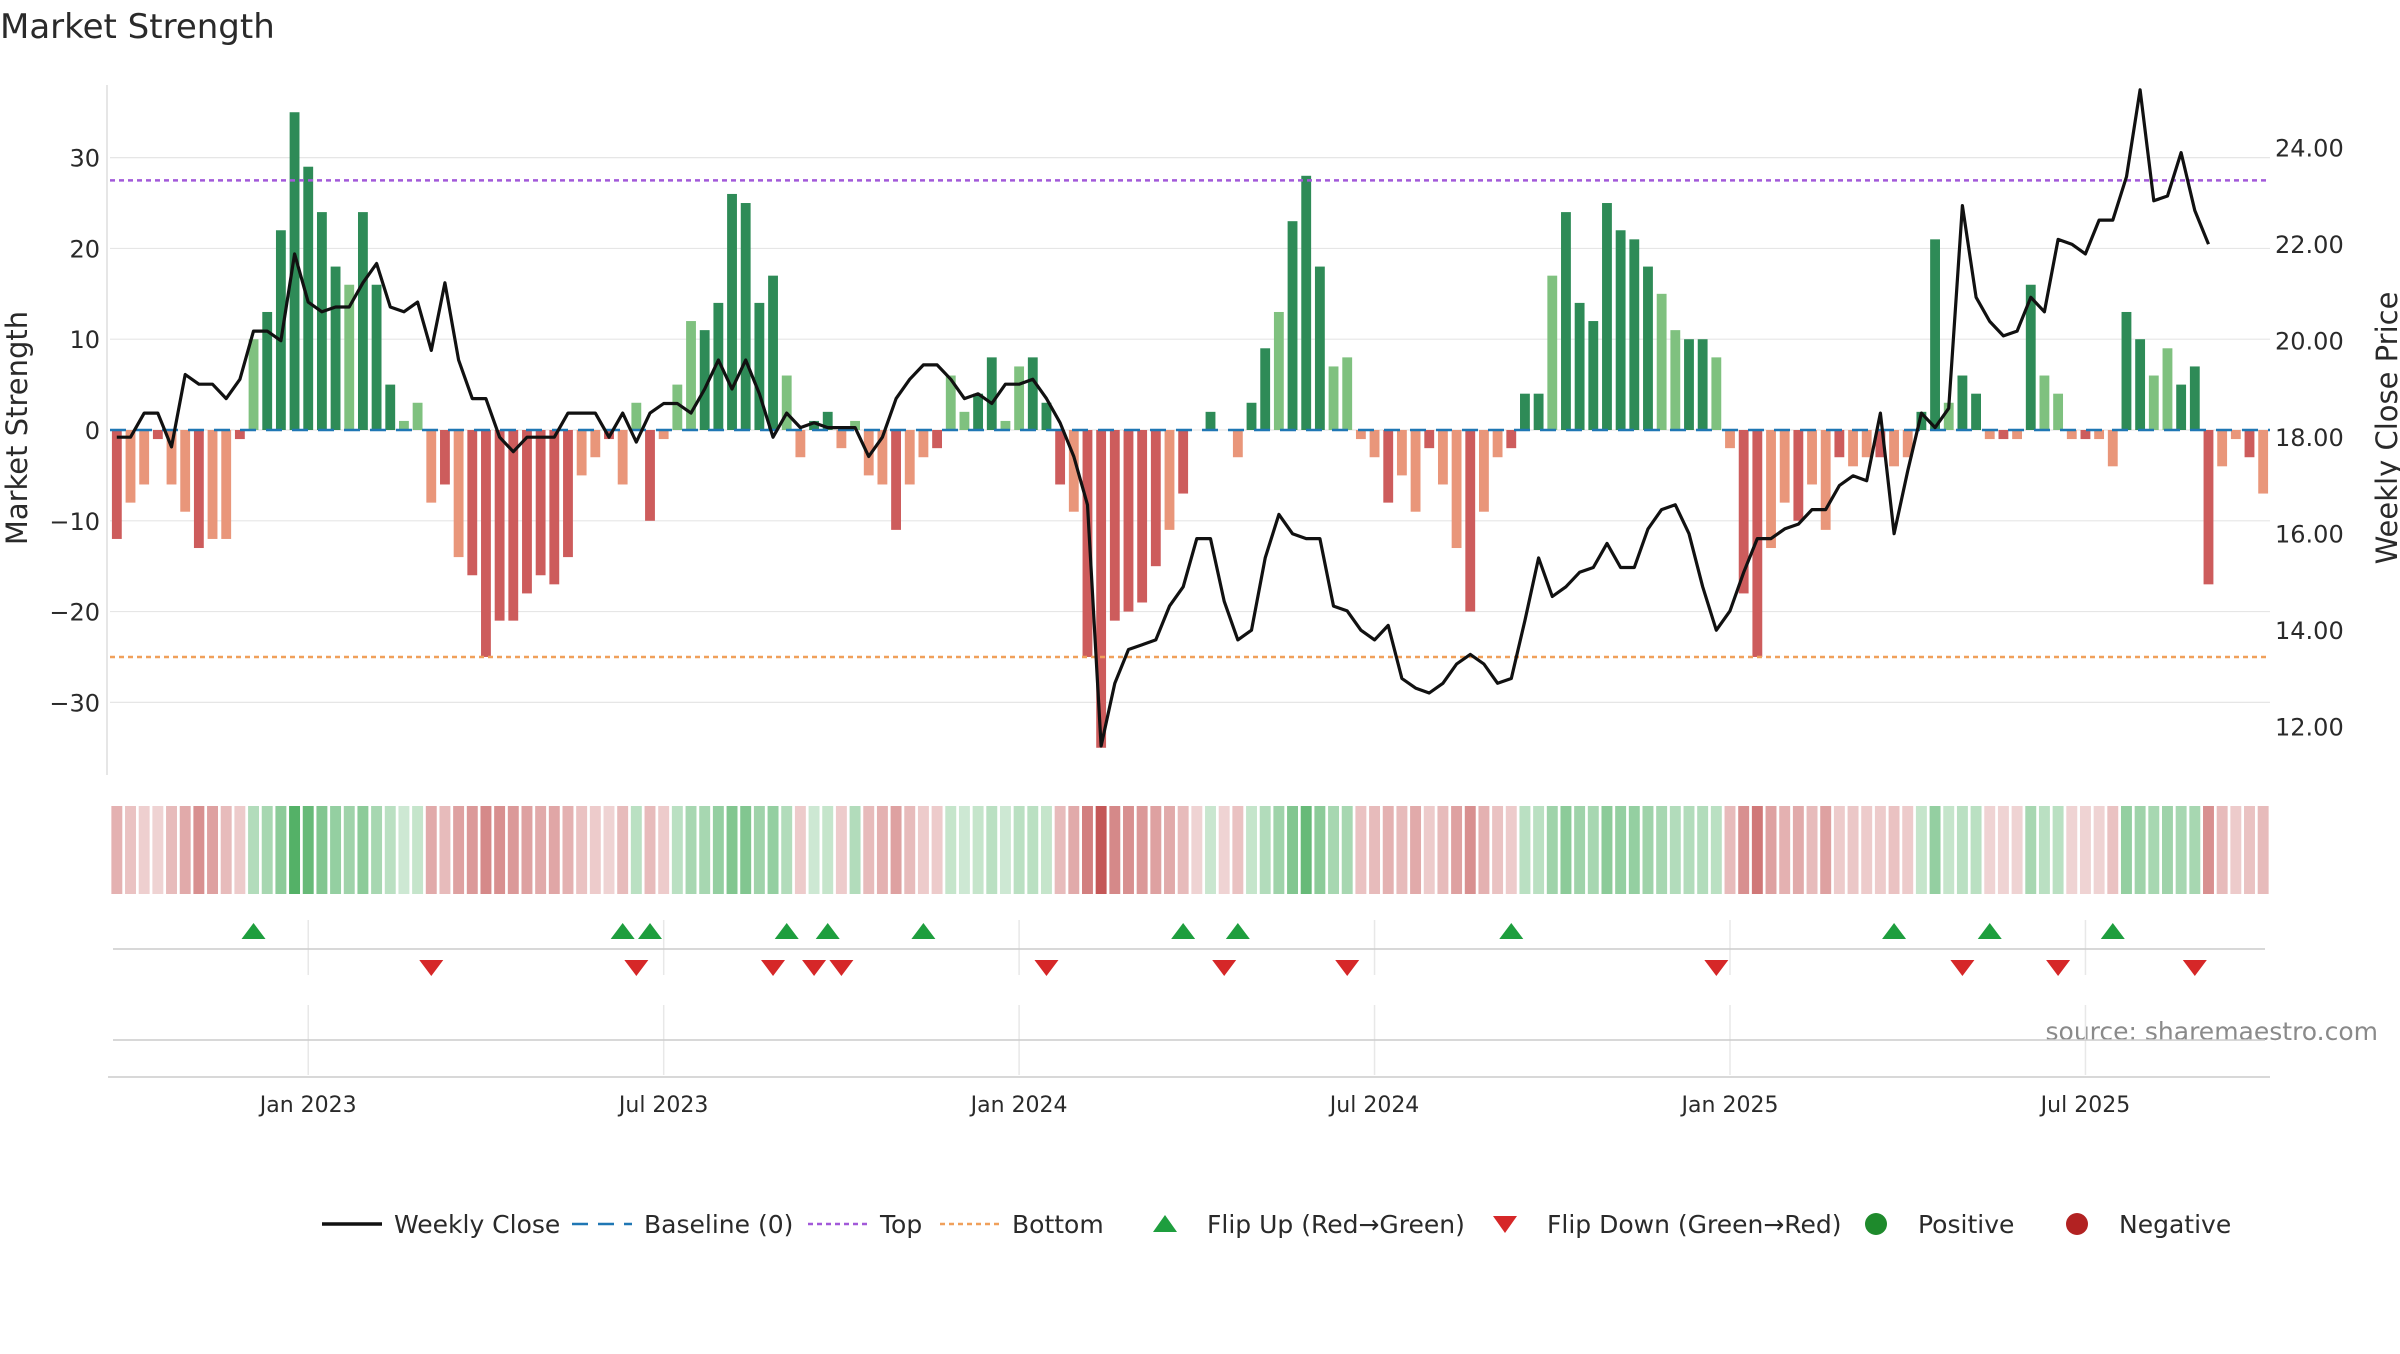 The width and height of the screenshot is (2400, 1354). What do you see at coordinates (2309, 245) in the screenshot?
I see `right-tick-label: 22.00` at bounding box center [2309, 245].